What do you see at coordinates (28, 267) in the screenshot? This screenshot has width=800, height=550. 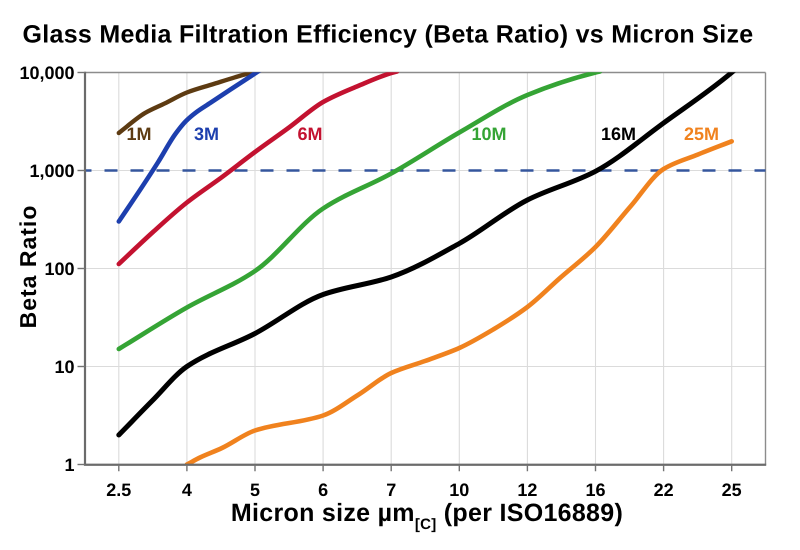 I see `svg-text: Beta Ratio` at bounding box center [28, 267].